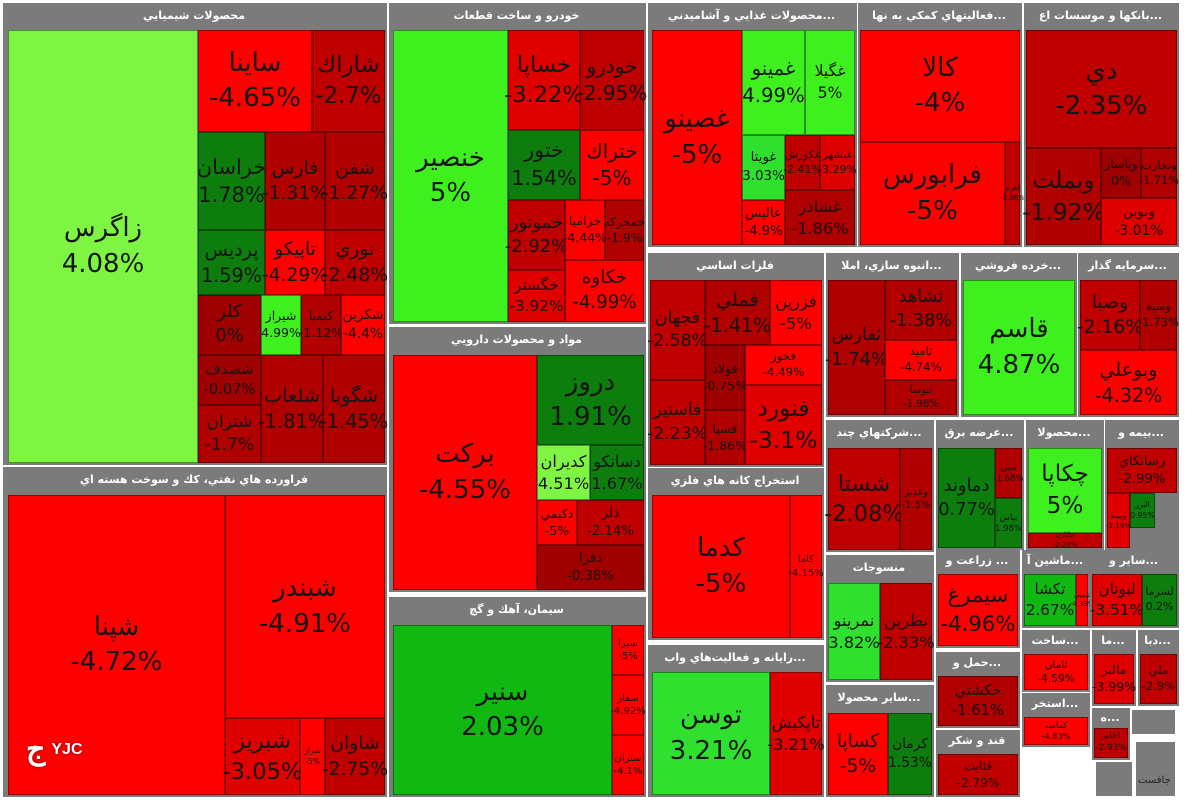  Describe the element at coordinates (763, 222) in the screenshot. I see `stock-tile: عاليس -4.9%` at that location.